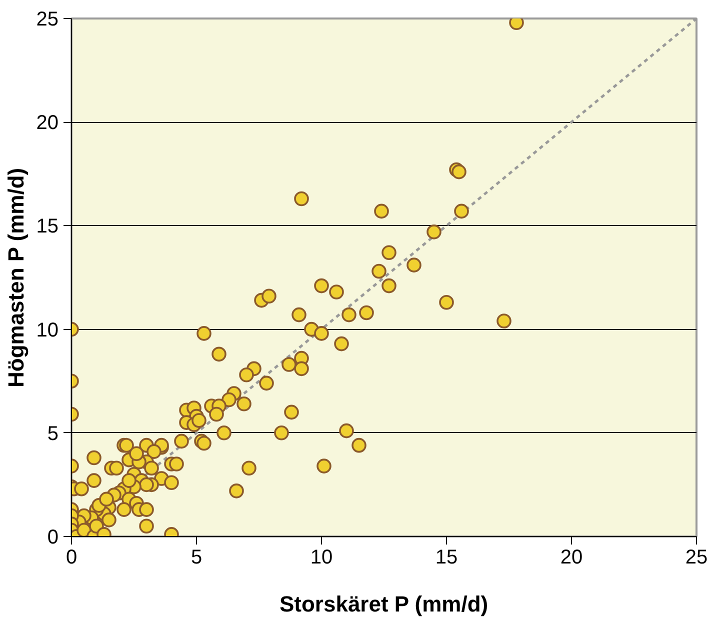 The width and height of the screenshot is (714, 619). Describe the element at coordinates (321, 557) in the screenshot. I see `x-tick-label: 10` at that location.